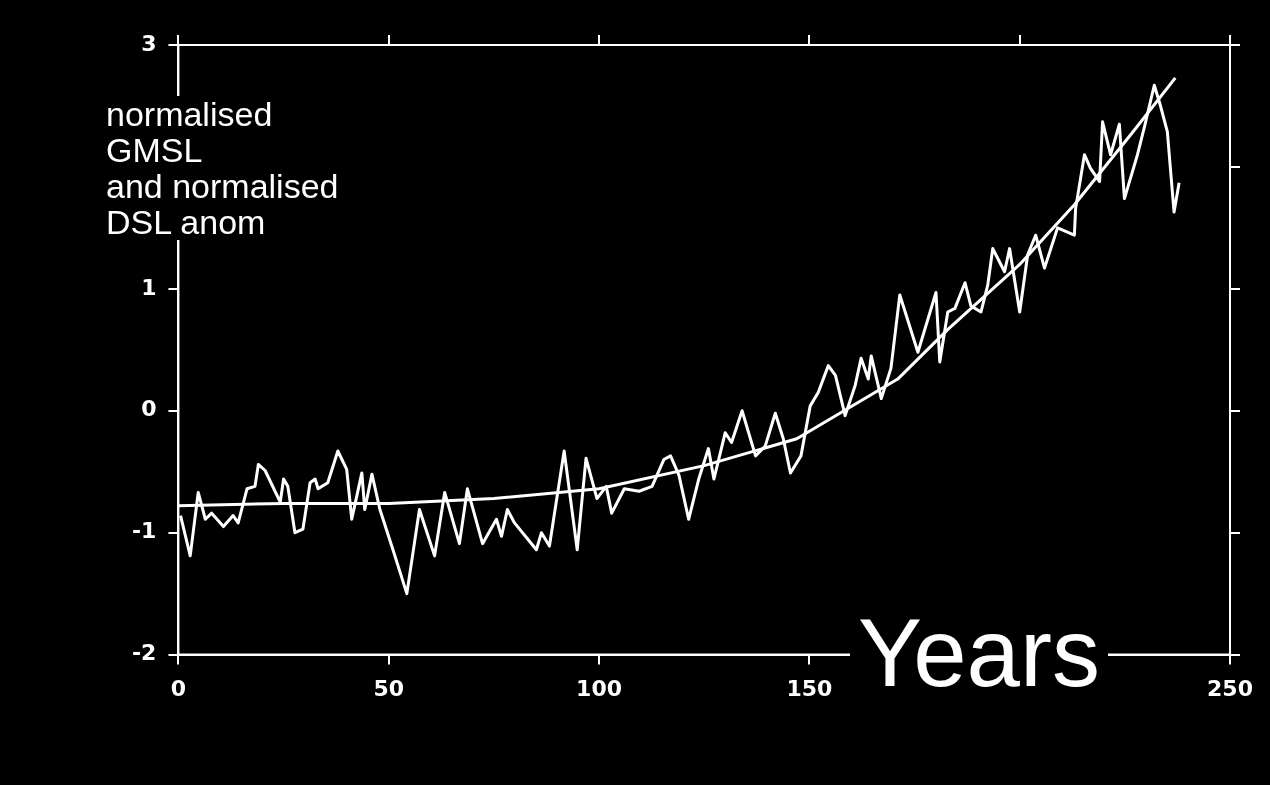 The width and height of the screenshot is (1270, 785). I want to click on x-tick-label: 250, so click(1230, 688).